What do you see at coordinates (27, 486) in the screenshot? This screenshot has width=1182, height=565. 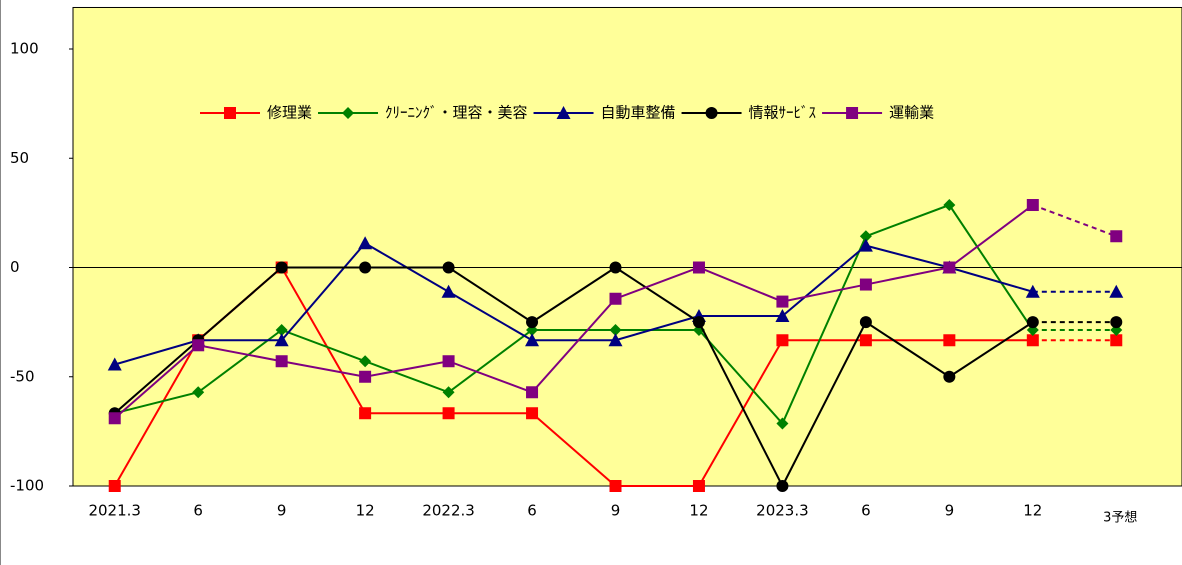 I see `y-tick-label: -100` at bounding box center [27, 486].